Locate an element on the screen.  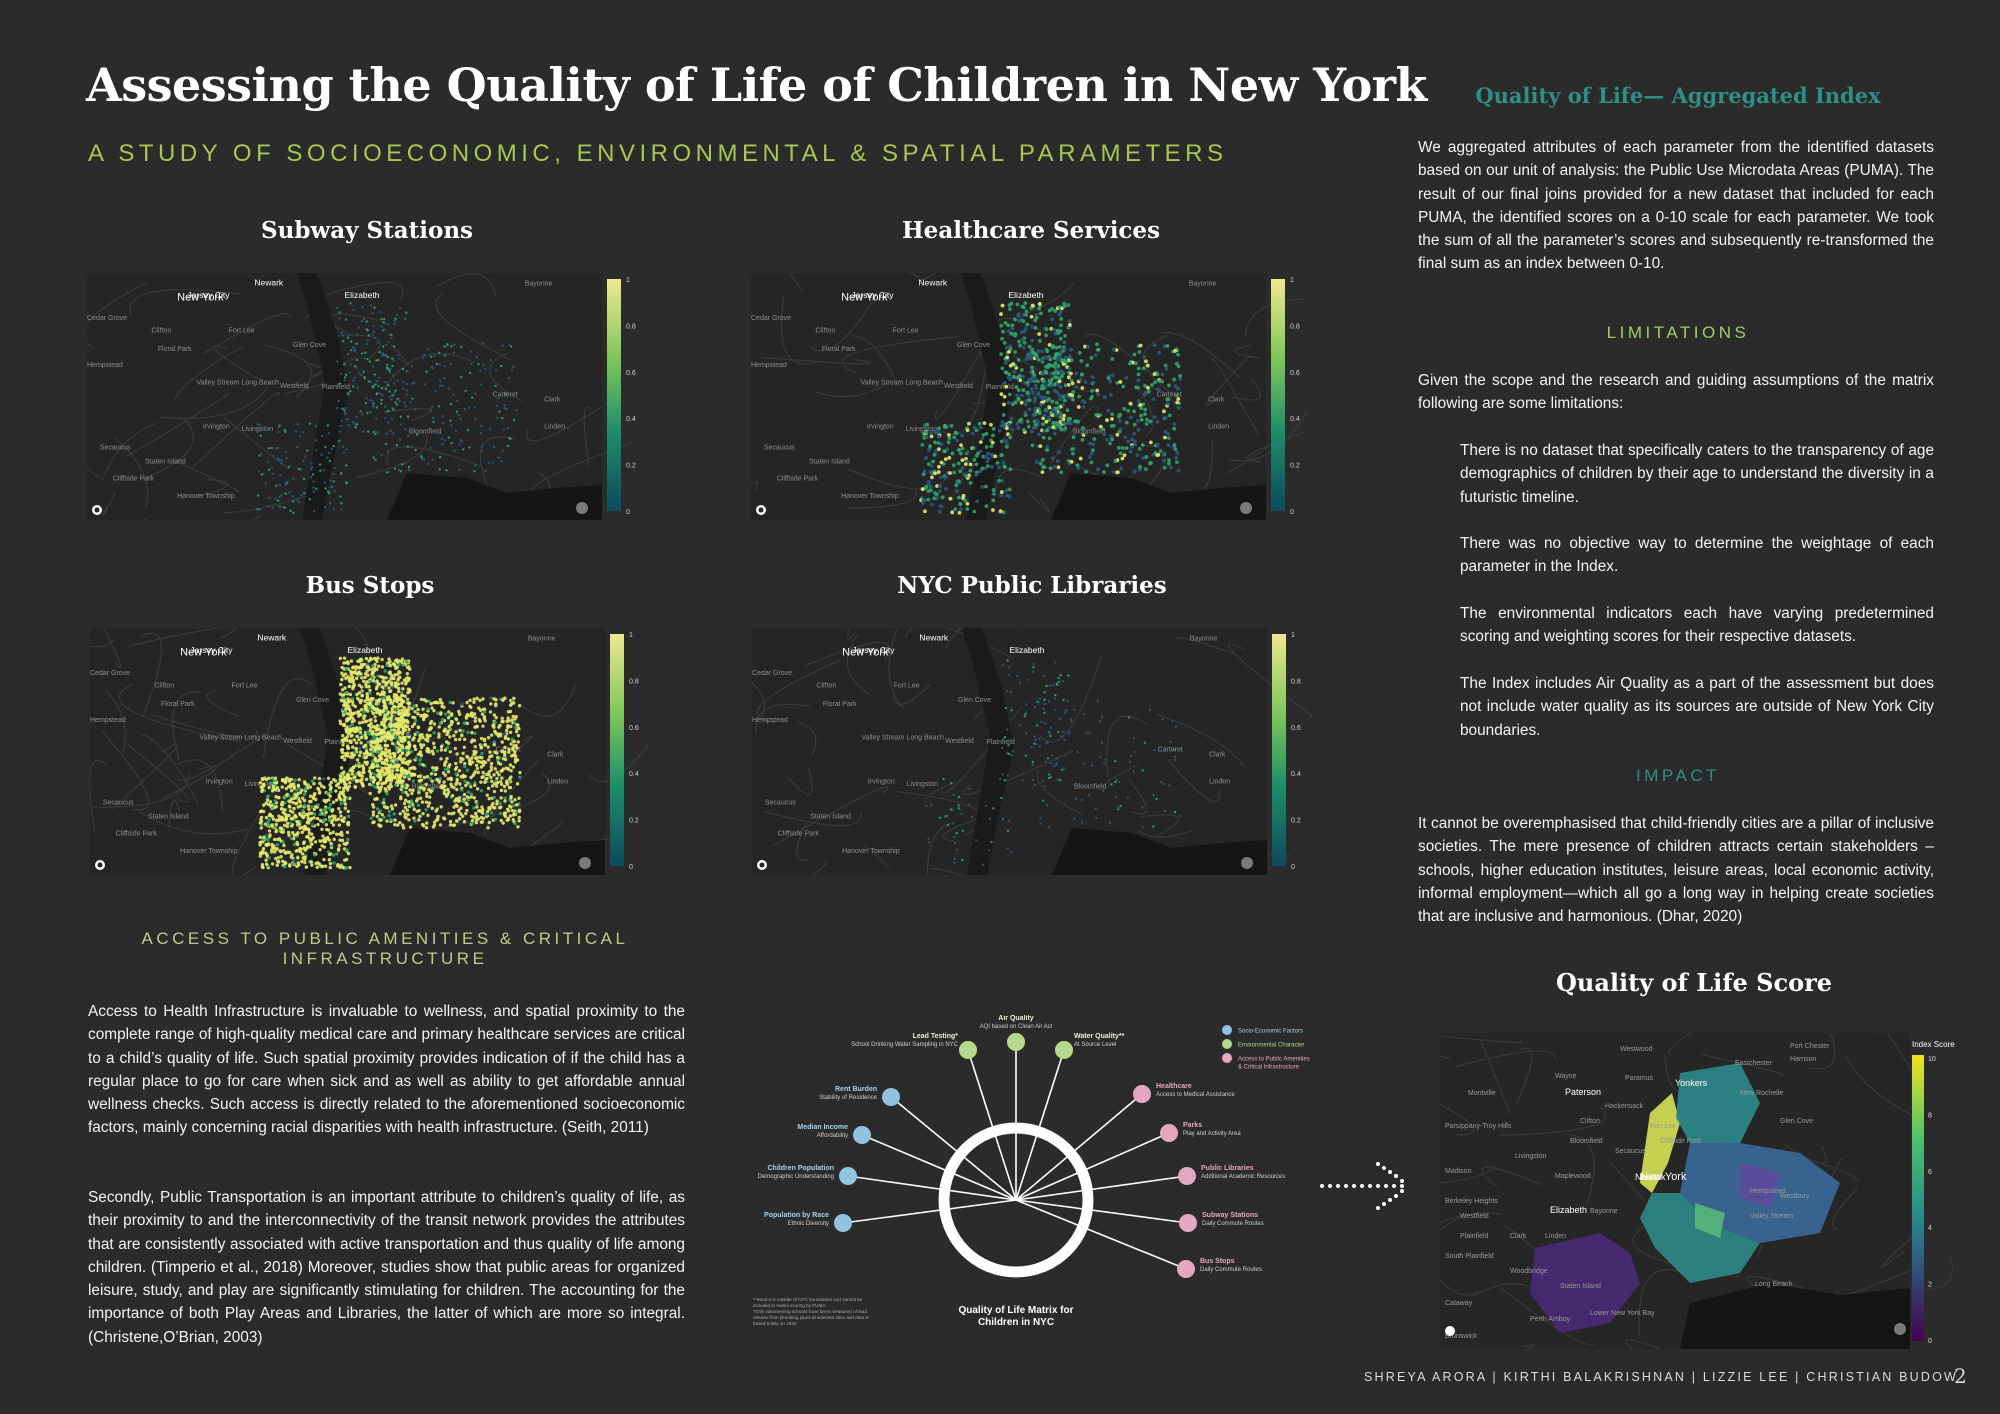
matrix-node-label: Air Quality is located at coordinates (1016, 1018).